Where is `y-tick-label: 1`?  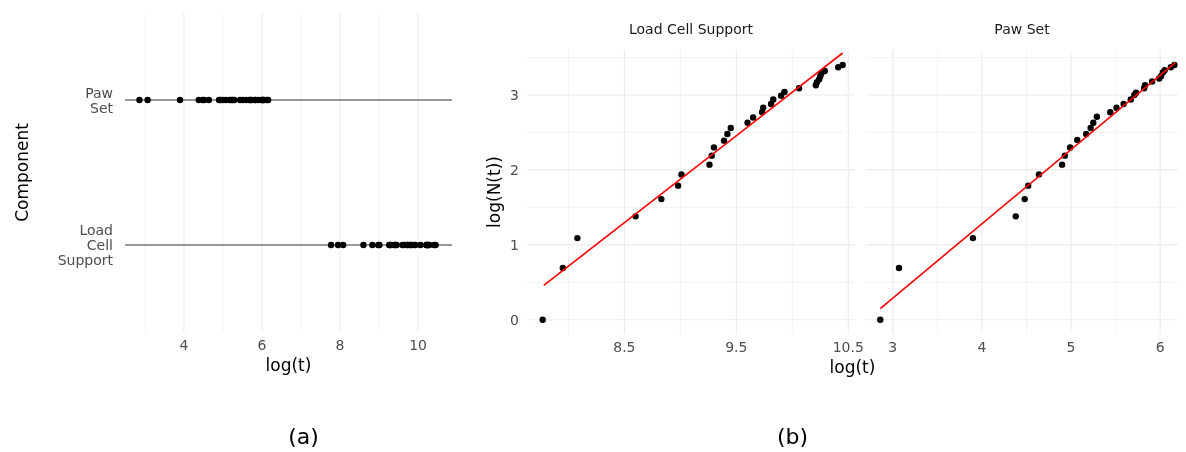 y-tick-label: 1 is located at coordinates (514, 244).